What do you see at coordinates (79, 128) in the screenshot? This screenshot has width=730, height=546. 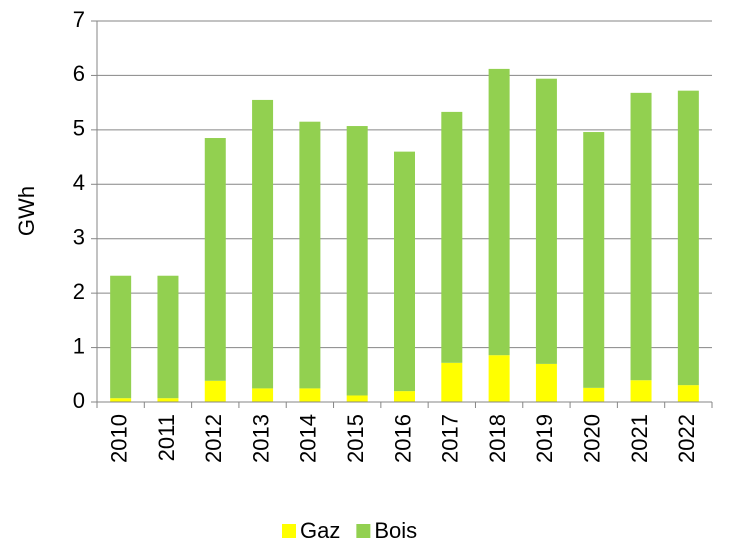 I see `y-tick-label: 5` at bounding box center [79, 128].